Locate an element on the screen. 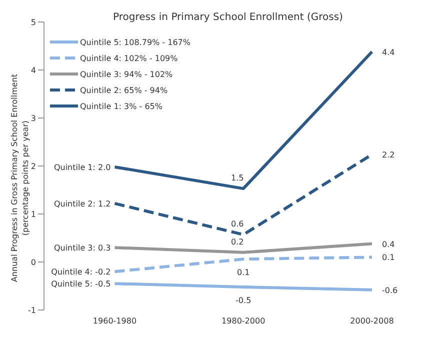 The height and width of the screenshot is (352, 426). legend-label: Quintile 5: 108.79% - 167% is located at coordinates (135, 42).